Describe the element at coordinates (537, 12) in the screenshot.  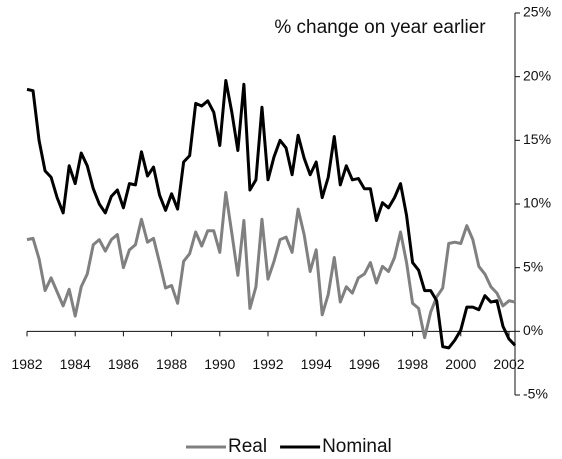
I see `y-tick-label: 25%` at that location.